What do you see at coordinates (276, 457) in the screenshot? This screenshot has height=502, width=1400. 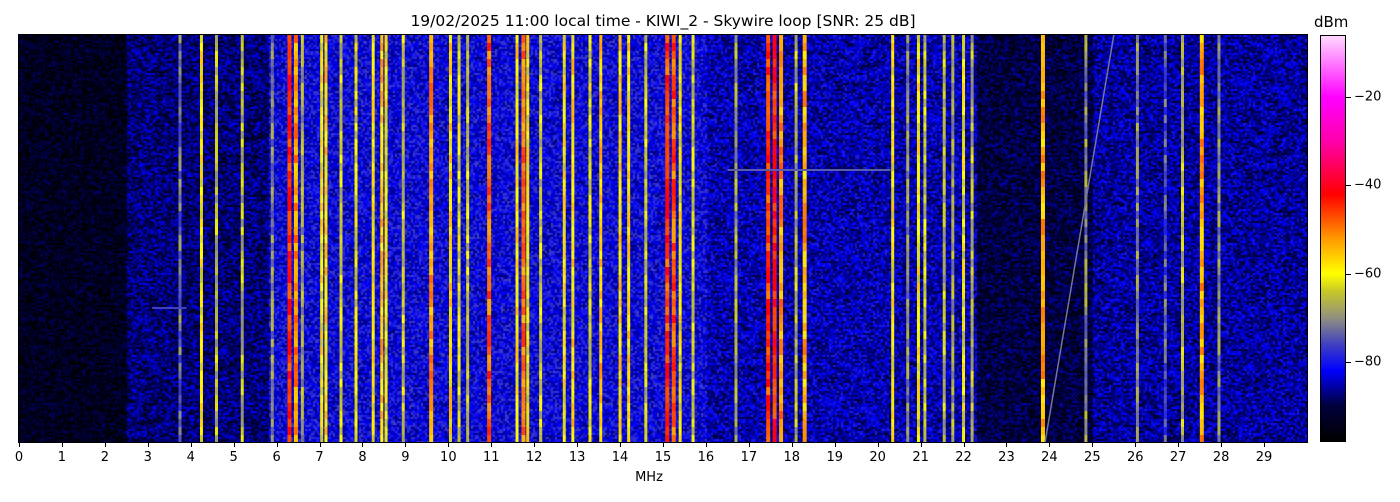 I see `x-tick-label: 6` at bounding box center [276, 457].